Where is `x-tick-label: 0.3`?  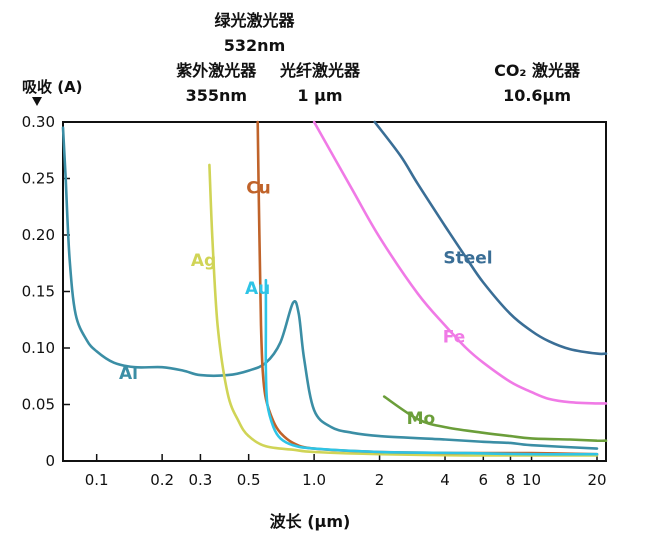 x-tick-label: 0.3 is located at coordinates (200, 480).